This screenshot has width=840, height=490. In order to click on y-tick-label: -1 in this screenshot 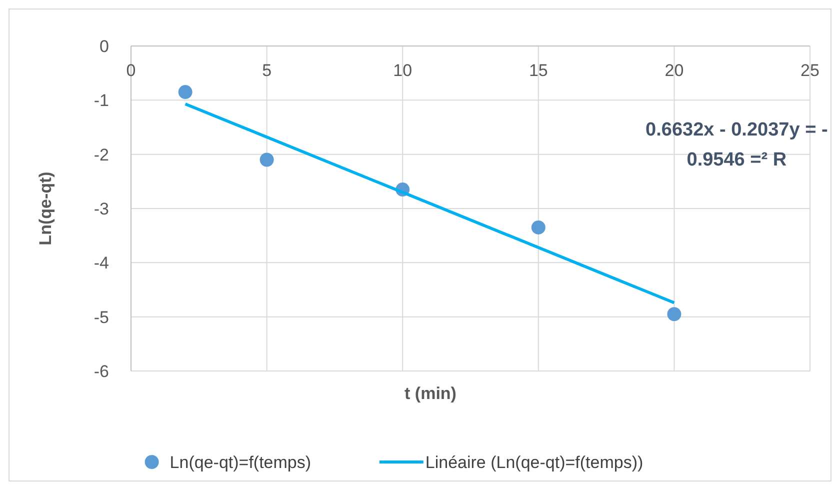, I will do `click(101, 100)`.